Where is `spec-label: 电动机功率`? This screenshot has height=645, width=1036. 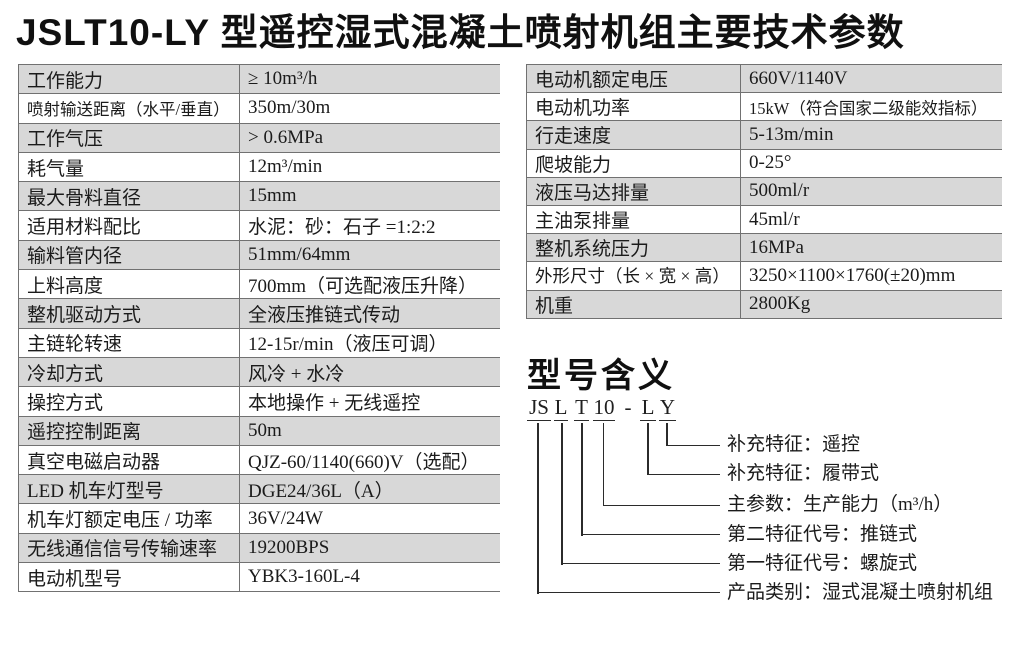 spec-label: 电动机功率 is located at coordinates (633, 106).